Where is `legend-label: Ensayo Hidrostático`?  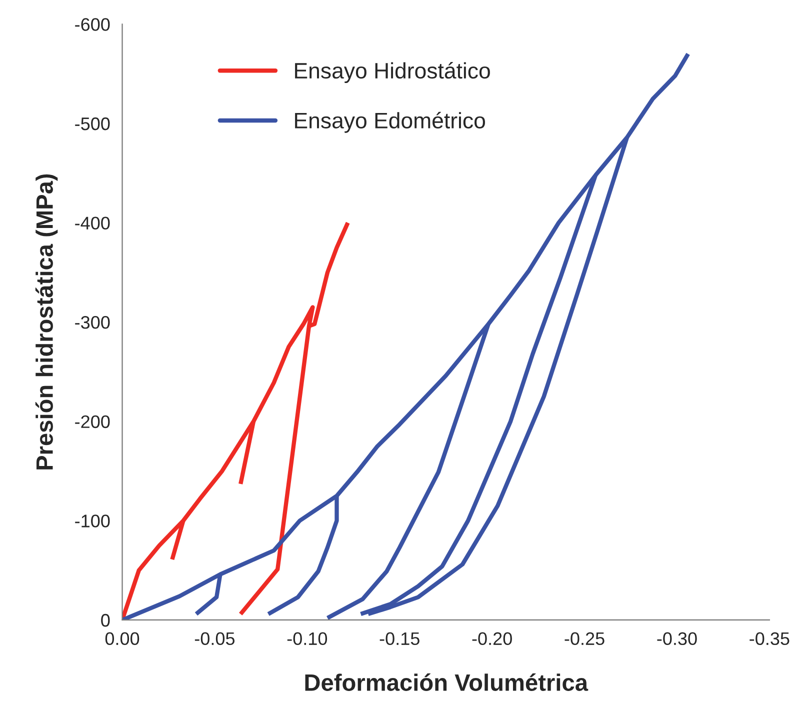
legend-label: Ensayo Hidrostático is located at coordinates (392, 73).